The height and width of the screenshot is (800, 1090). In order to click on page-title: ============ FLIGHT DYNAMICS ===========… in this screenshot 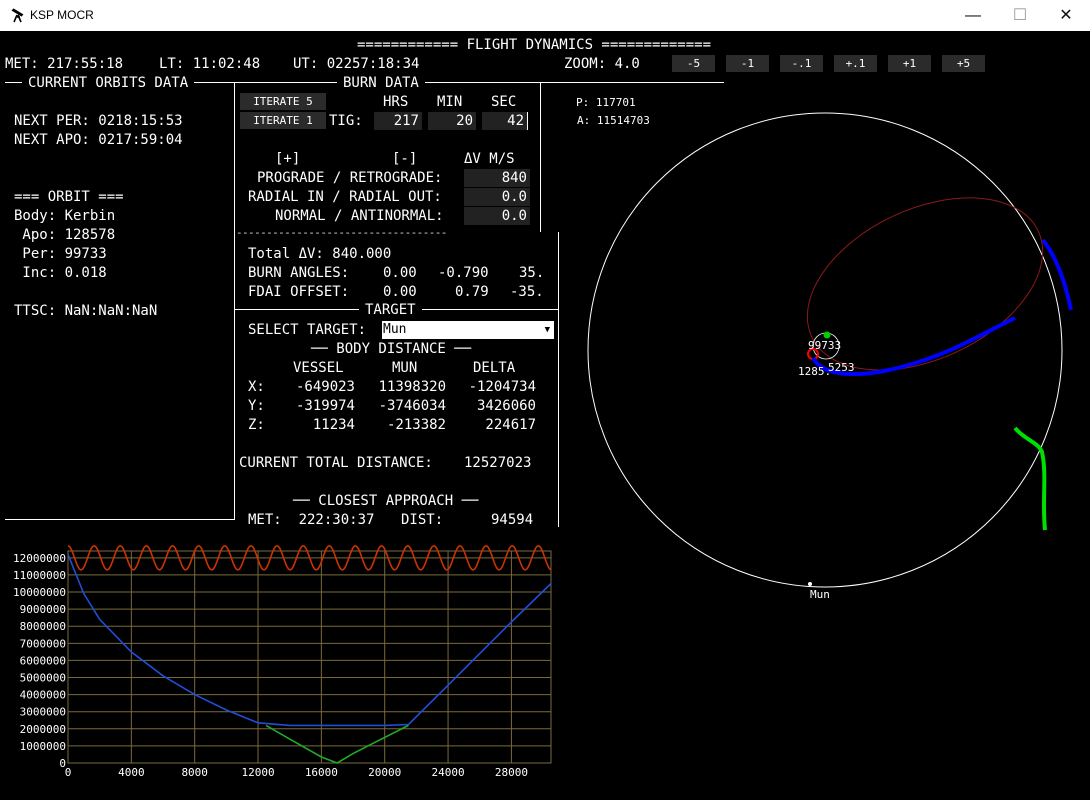, I will do `click(534, 45)`.